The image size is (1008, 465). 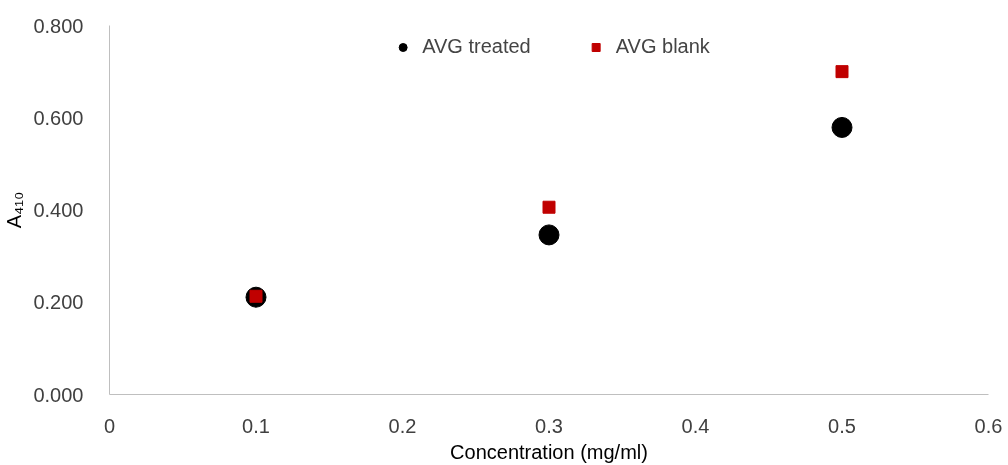 What do you see at coordinates (256, 425) in the screenshot?
I see `x-tick-label: 0.1` at bounding box center [256, 425].